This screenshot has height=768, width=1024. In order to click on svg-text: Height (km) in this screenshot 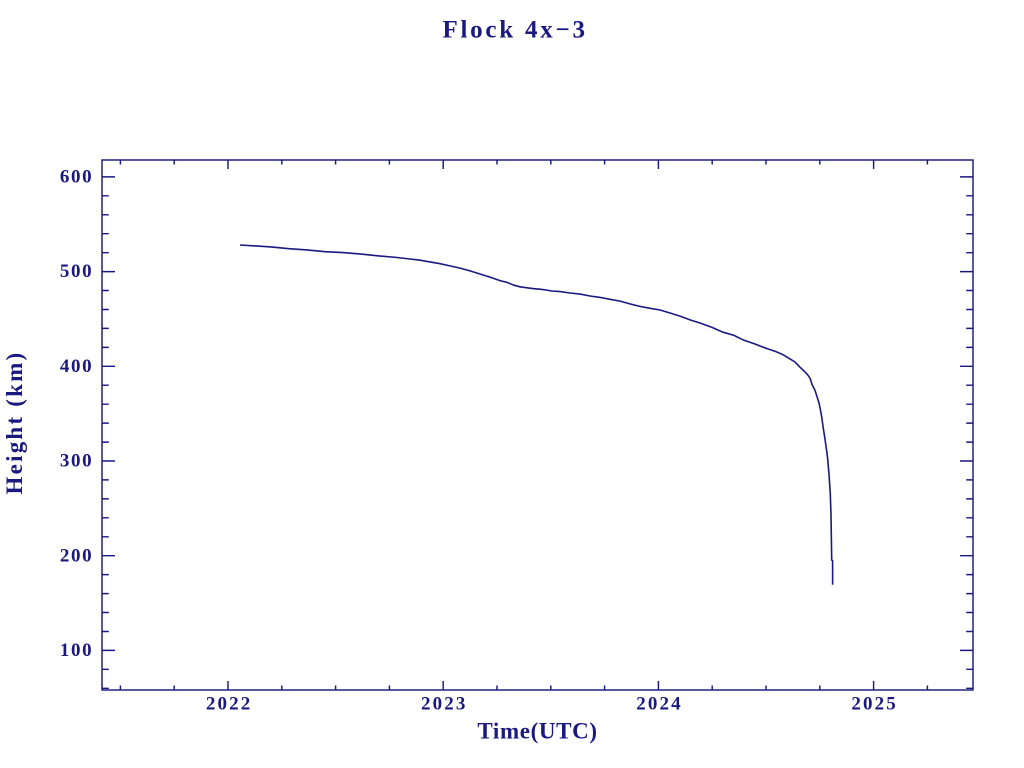, I will do `click(14, 423)`.